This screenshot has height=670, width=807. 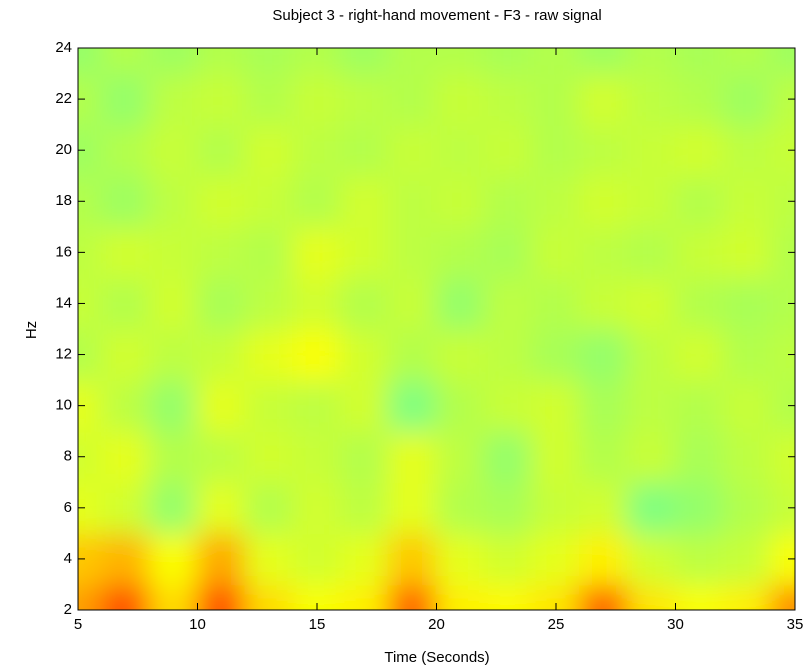 I want to click on x-tick-label: 30, so click(x=675, y=624).